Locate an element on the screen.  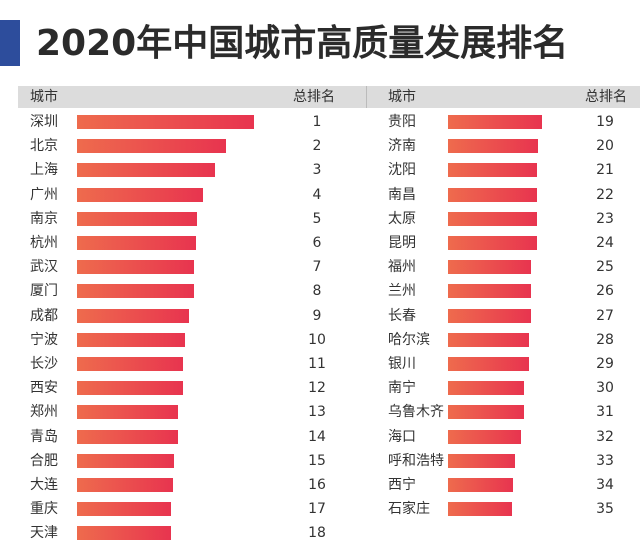
rank-label: 28 is located at coordinates (605, 339).